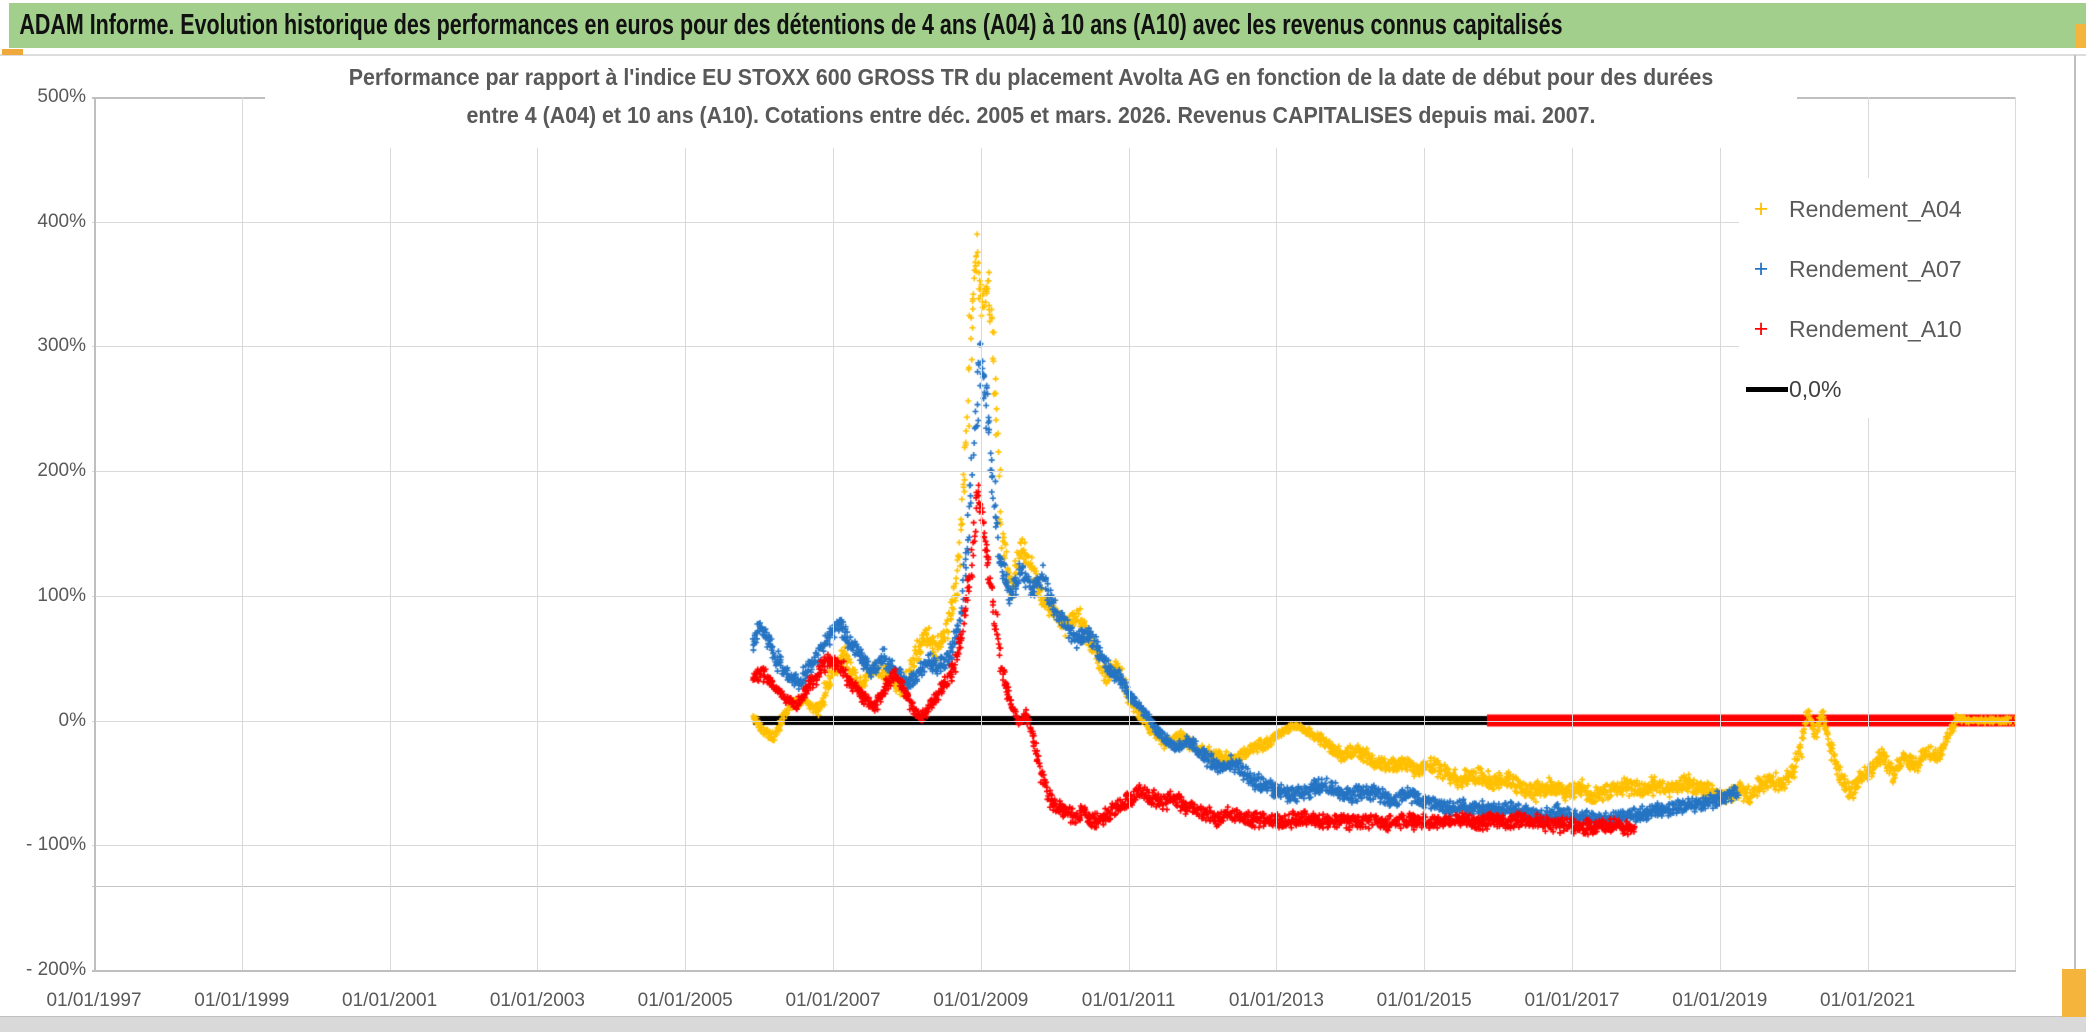 The height and width of the screenshot is (1032, 2086). I want to click on y-axis-label: 100%, so click(61, 595).